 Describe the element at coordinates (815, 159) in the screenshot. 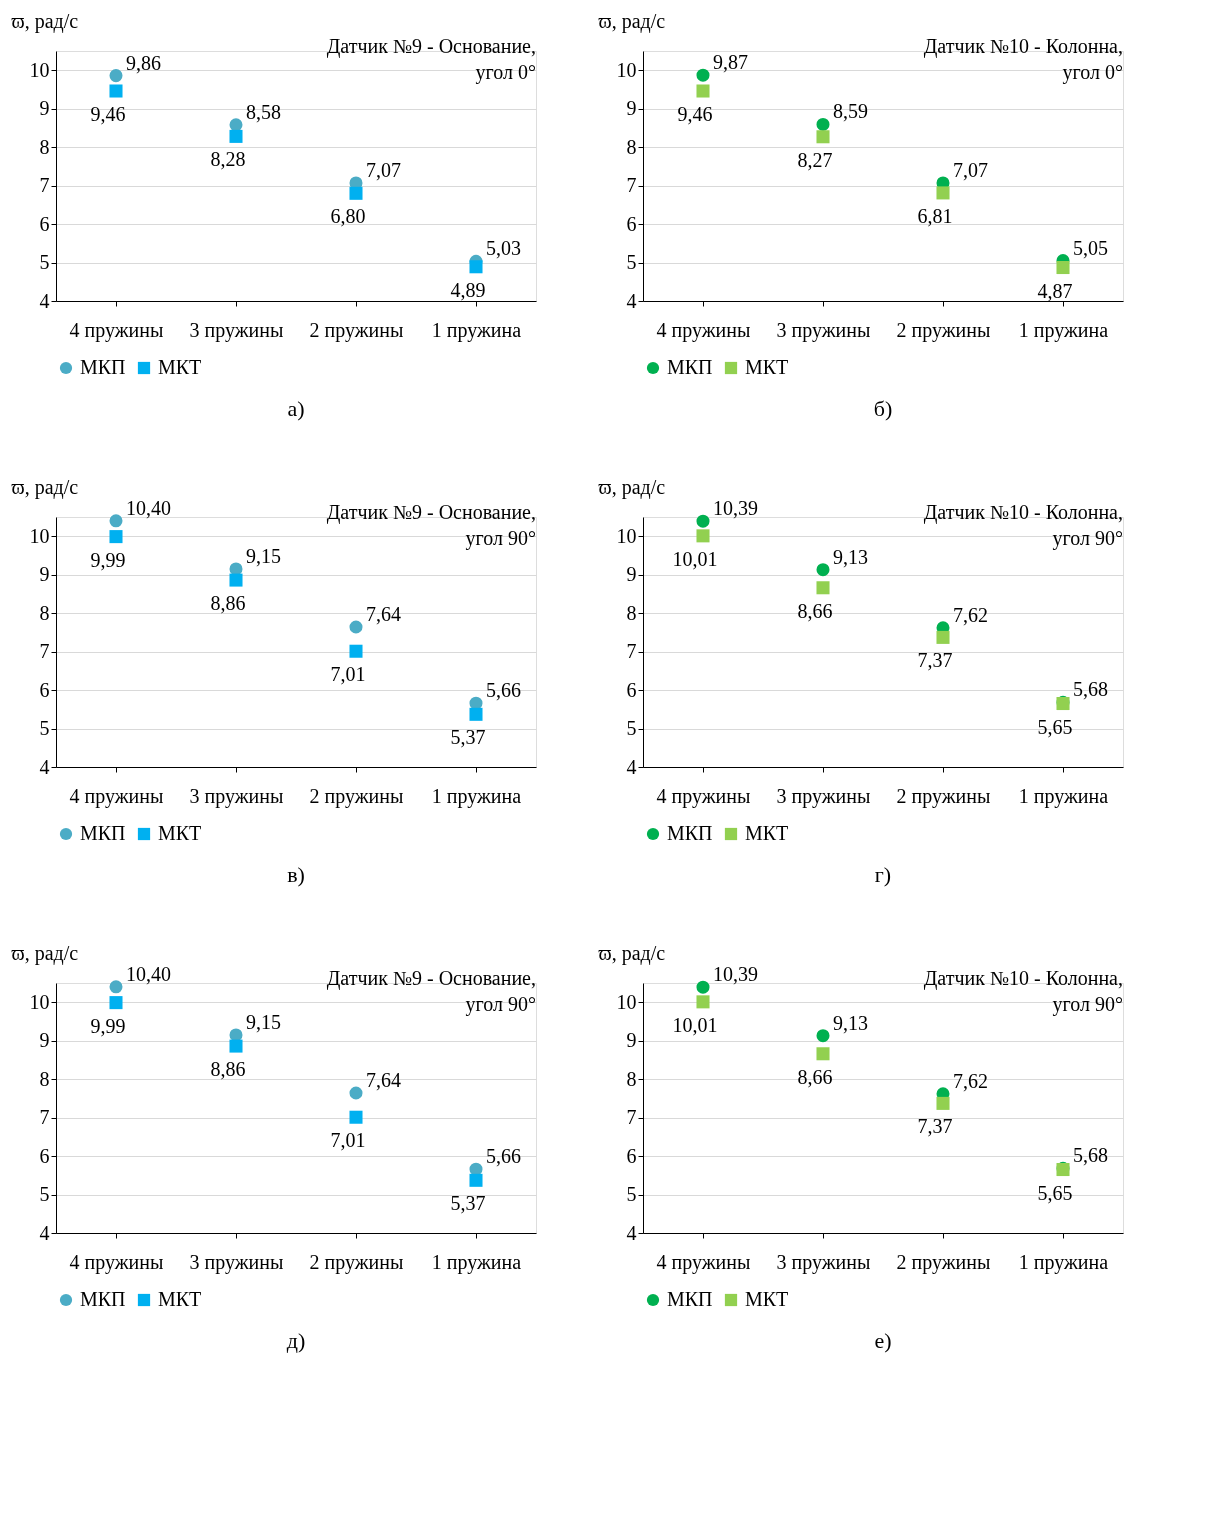

I see `data-label: 8,27` at that location.